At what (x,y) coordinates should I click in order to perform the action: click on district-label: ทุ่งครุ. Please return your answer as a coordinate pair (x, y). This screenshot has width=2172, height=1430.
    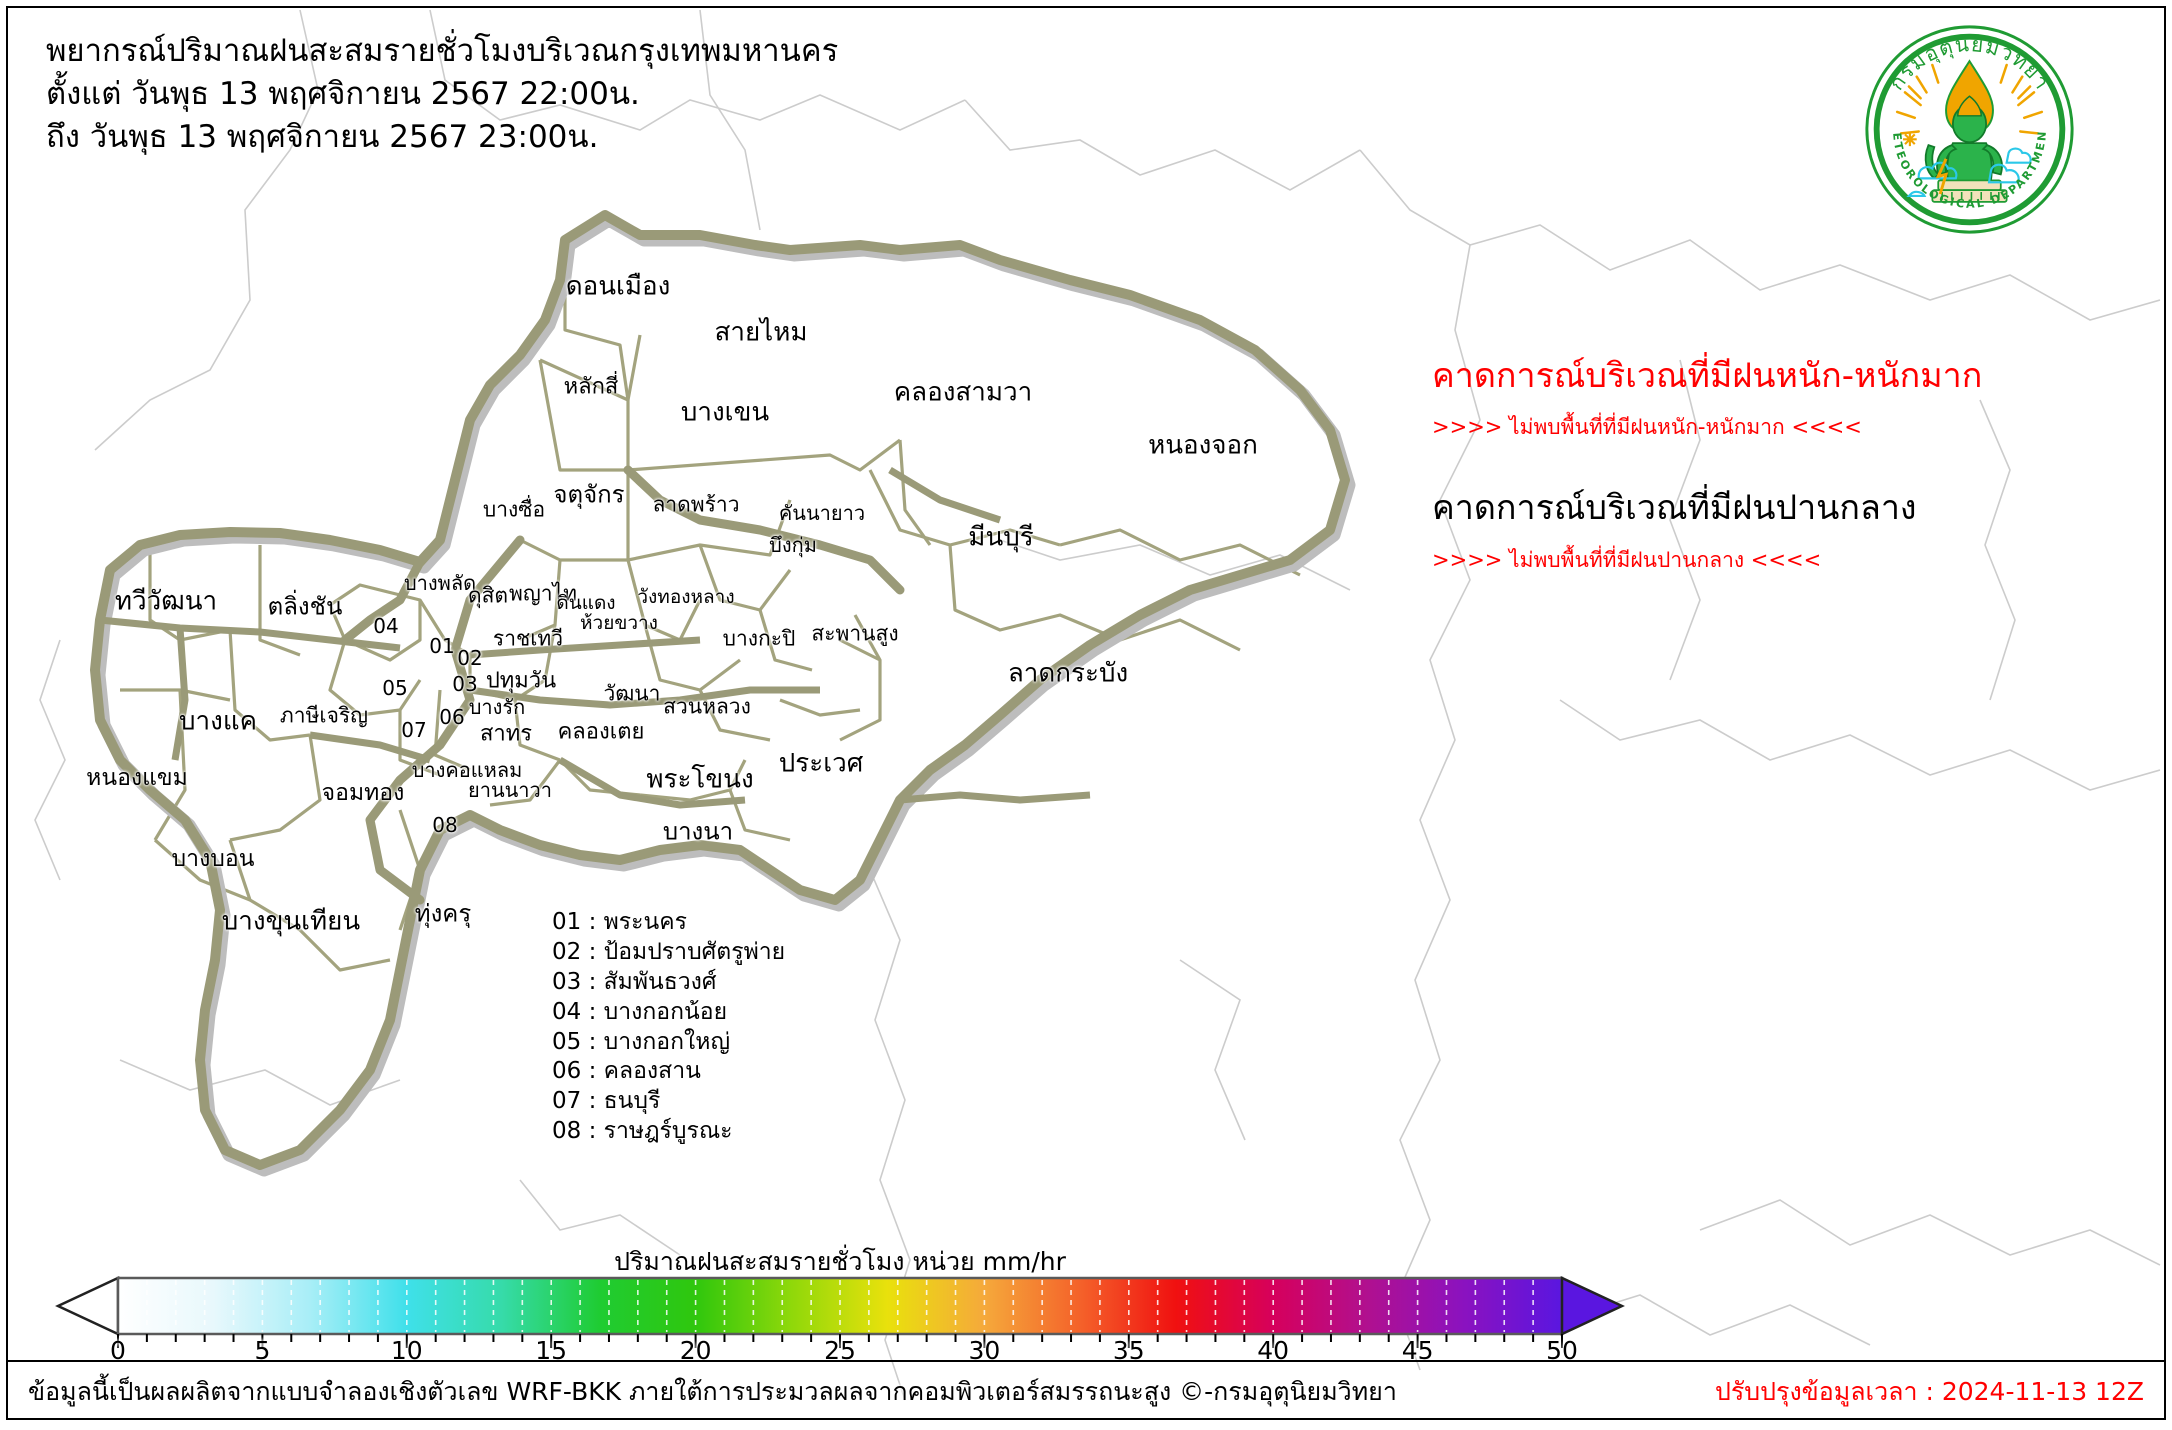
    Looking at the image, I should click on (443, 913).